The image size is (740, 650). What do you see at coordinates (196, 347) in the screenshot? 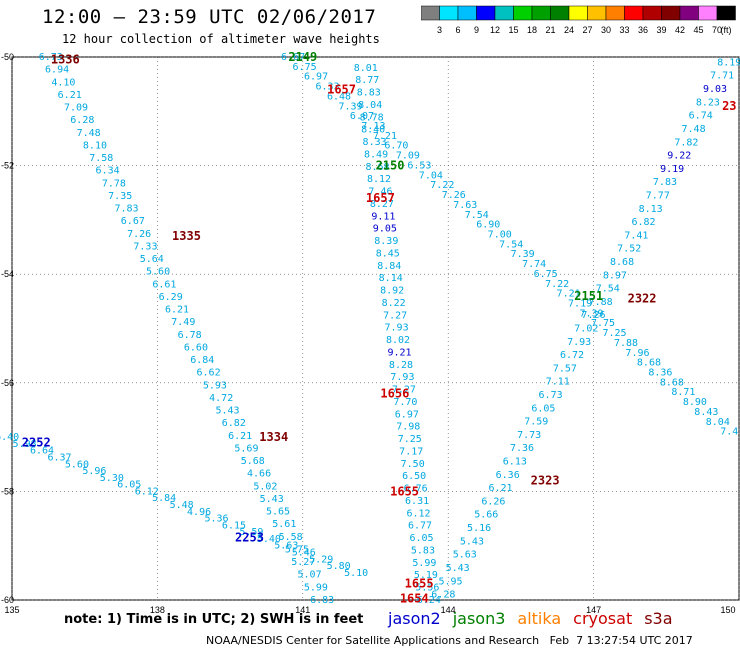
I see `wave-height-label: 6.60` at bounding box center [196, 347].